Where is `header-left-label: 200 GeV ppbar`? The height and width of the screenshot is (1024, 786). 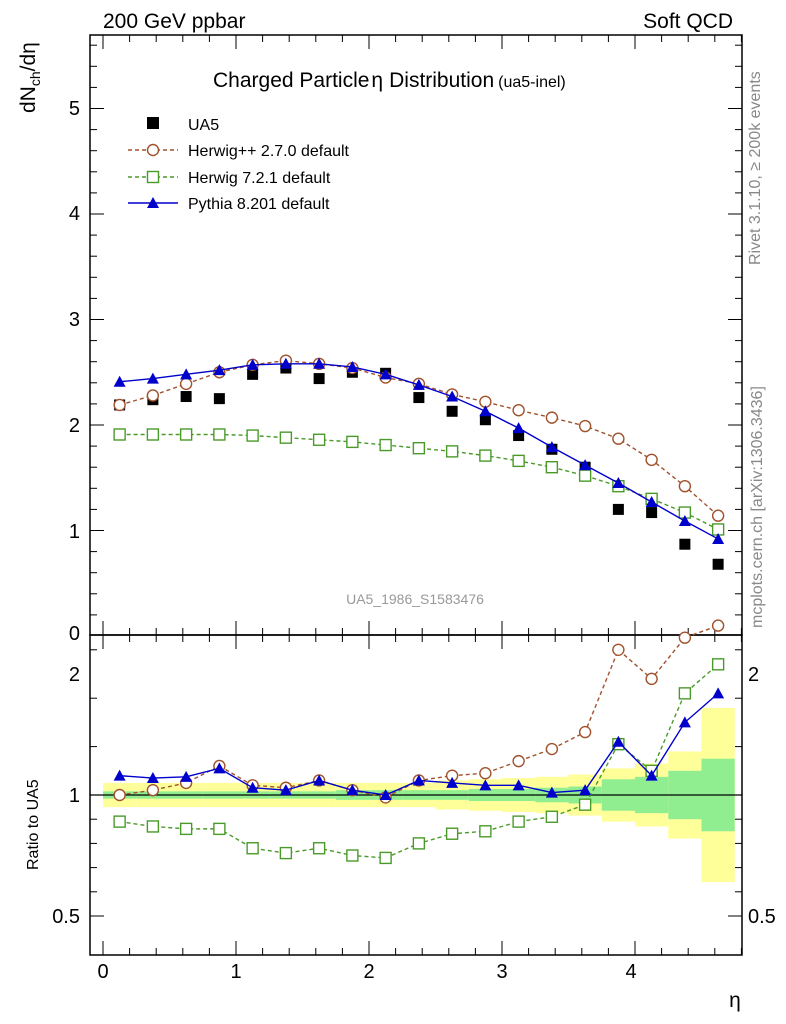 header-left-label: 200 GeV ppbar is located at coordinates (174, 21).